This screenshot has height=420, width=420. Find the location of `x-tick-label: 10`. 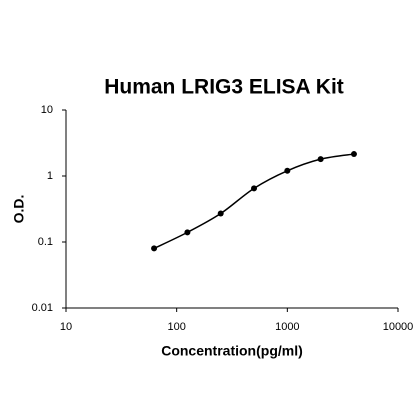

x-tick-label: 10 is located at coordinates (66, 327).